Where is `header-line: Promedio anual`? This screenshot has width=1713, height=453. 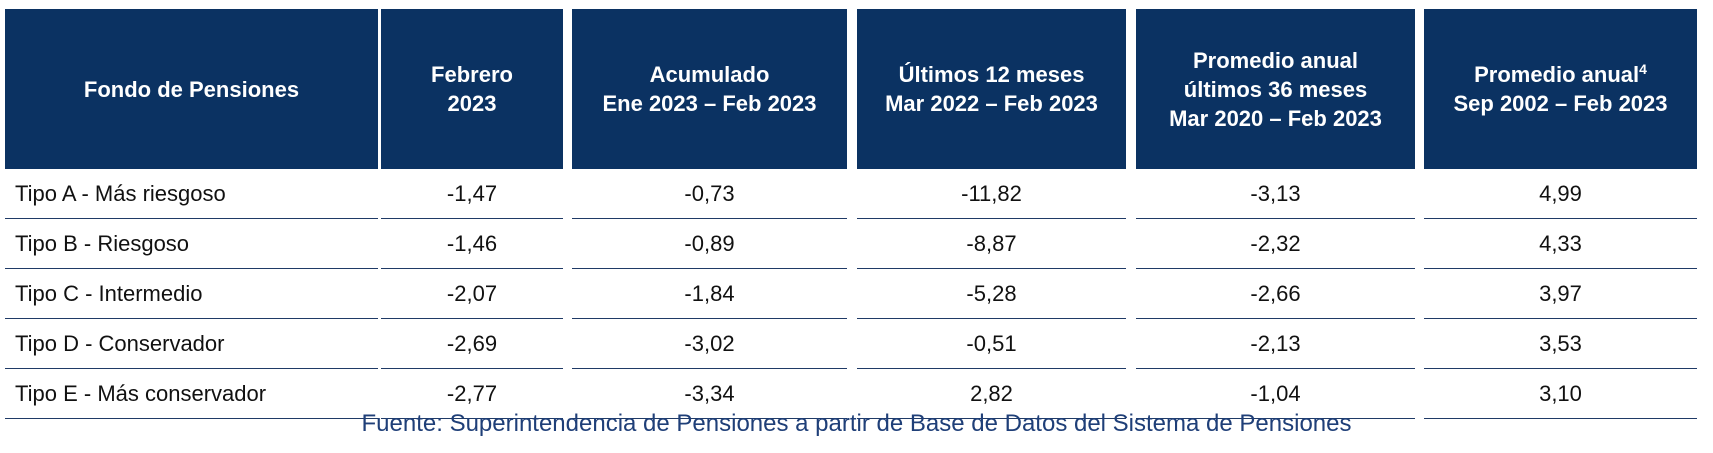
header-line: Promedio anual is located at coordinates (1275, 60).